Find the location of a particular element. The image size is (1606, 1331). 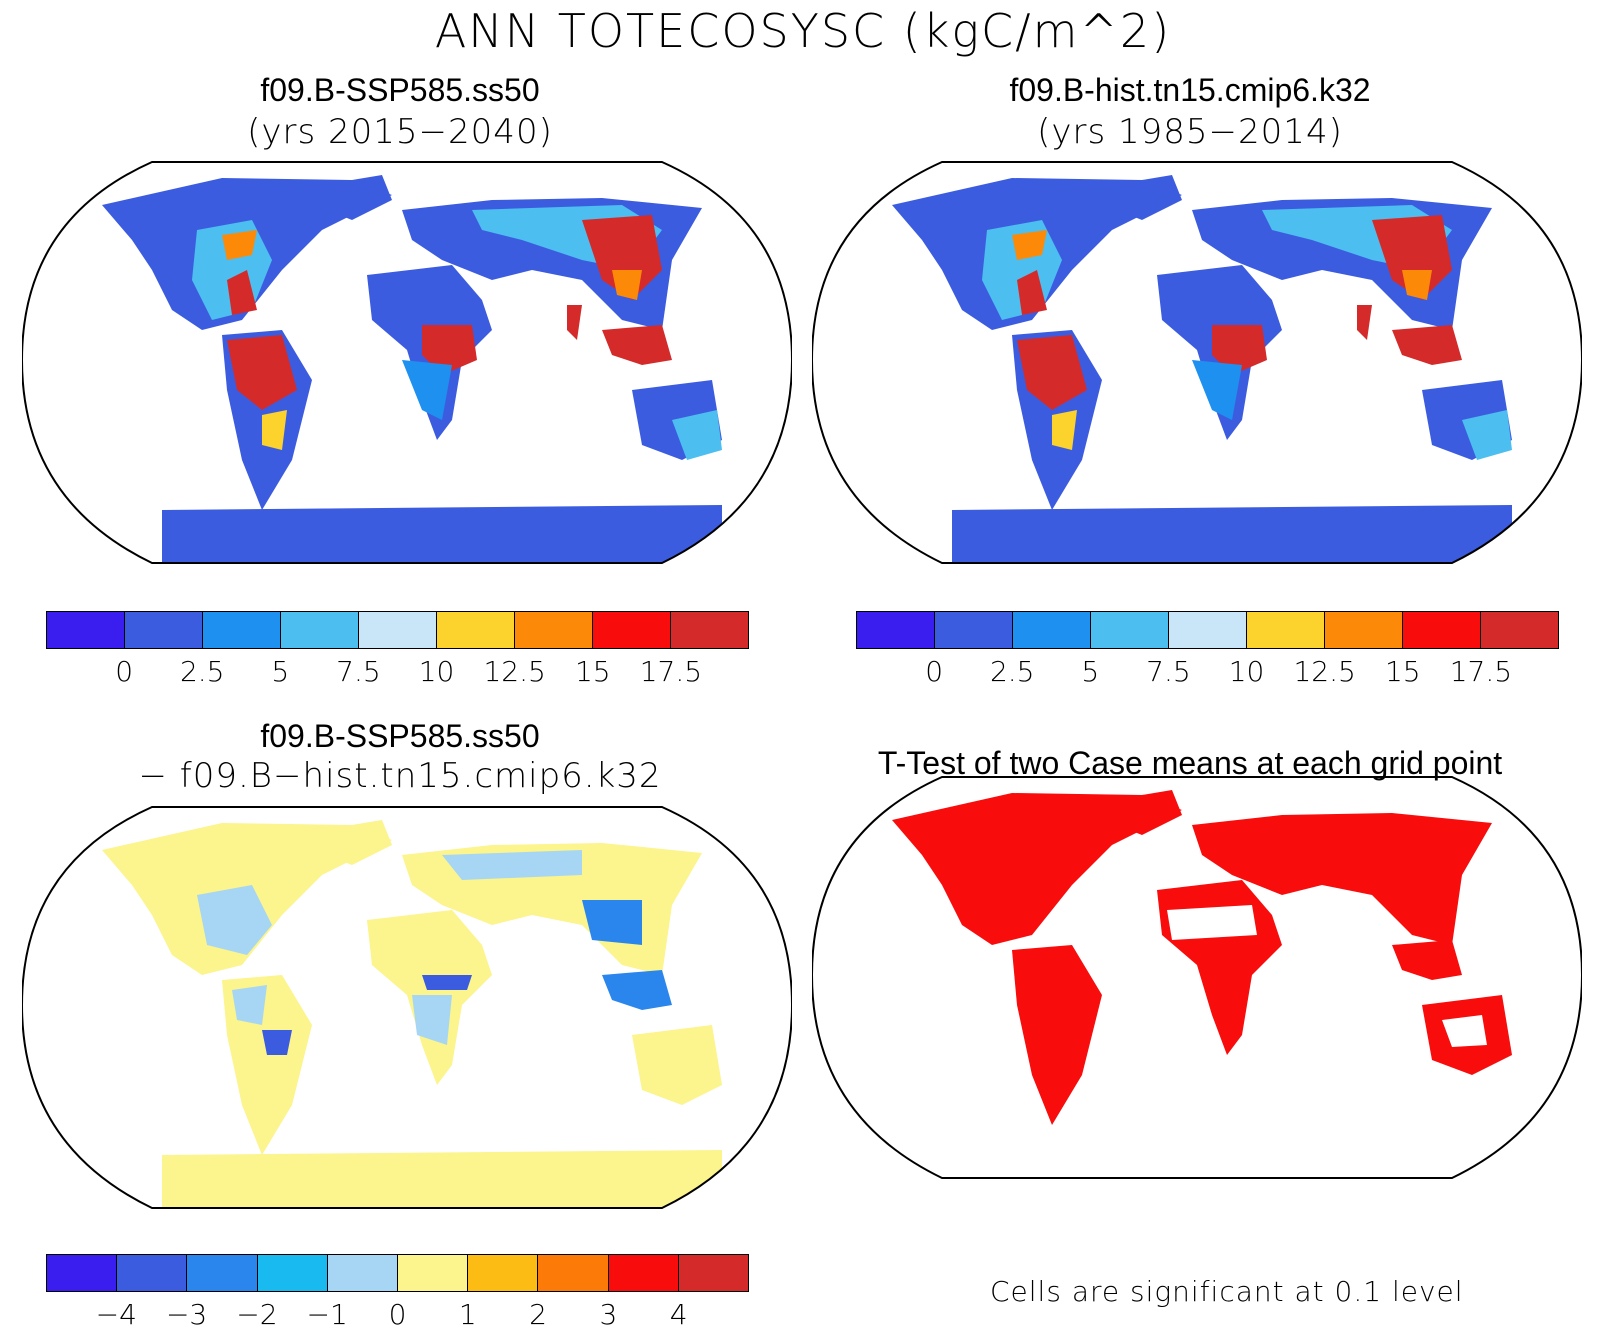

colorbar-ssp585 is located at coordinates (397, 630).